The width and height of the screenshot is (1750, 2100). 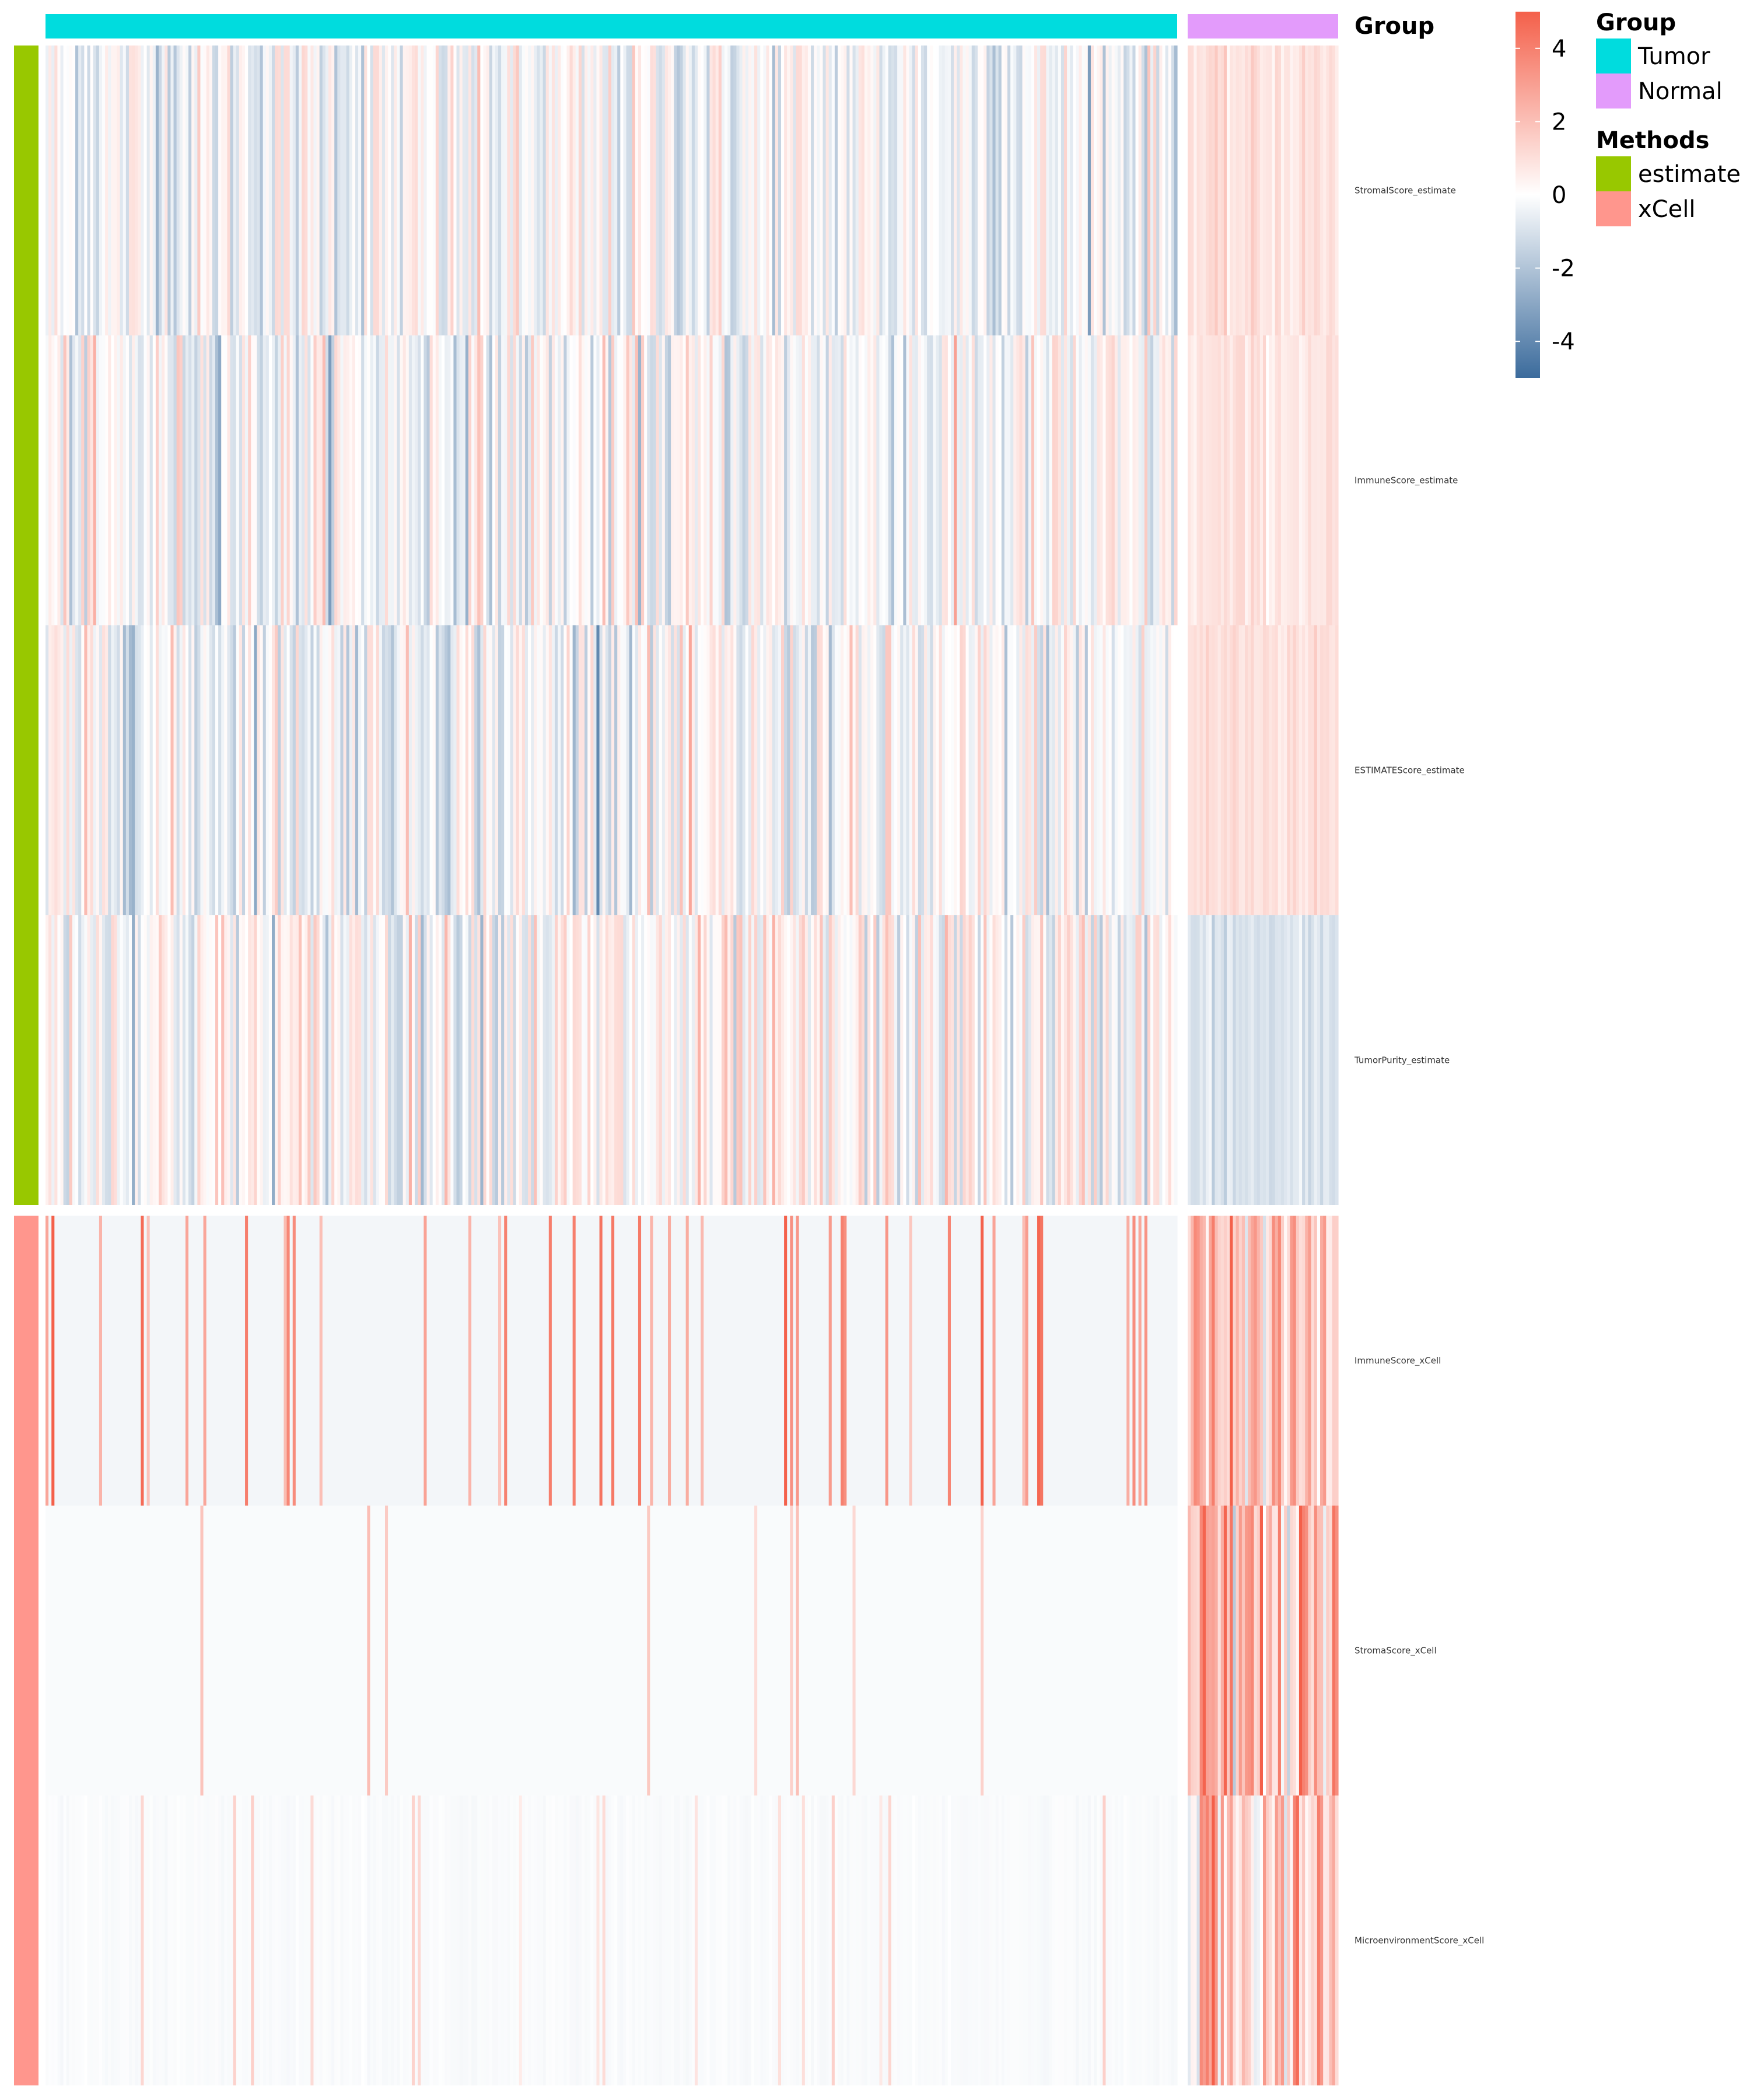 What do you see at coordinates (1395, 1651) in the screenshot?
I see `row-label: StromaScore_xCell` at bounding box center [1395, 1651].